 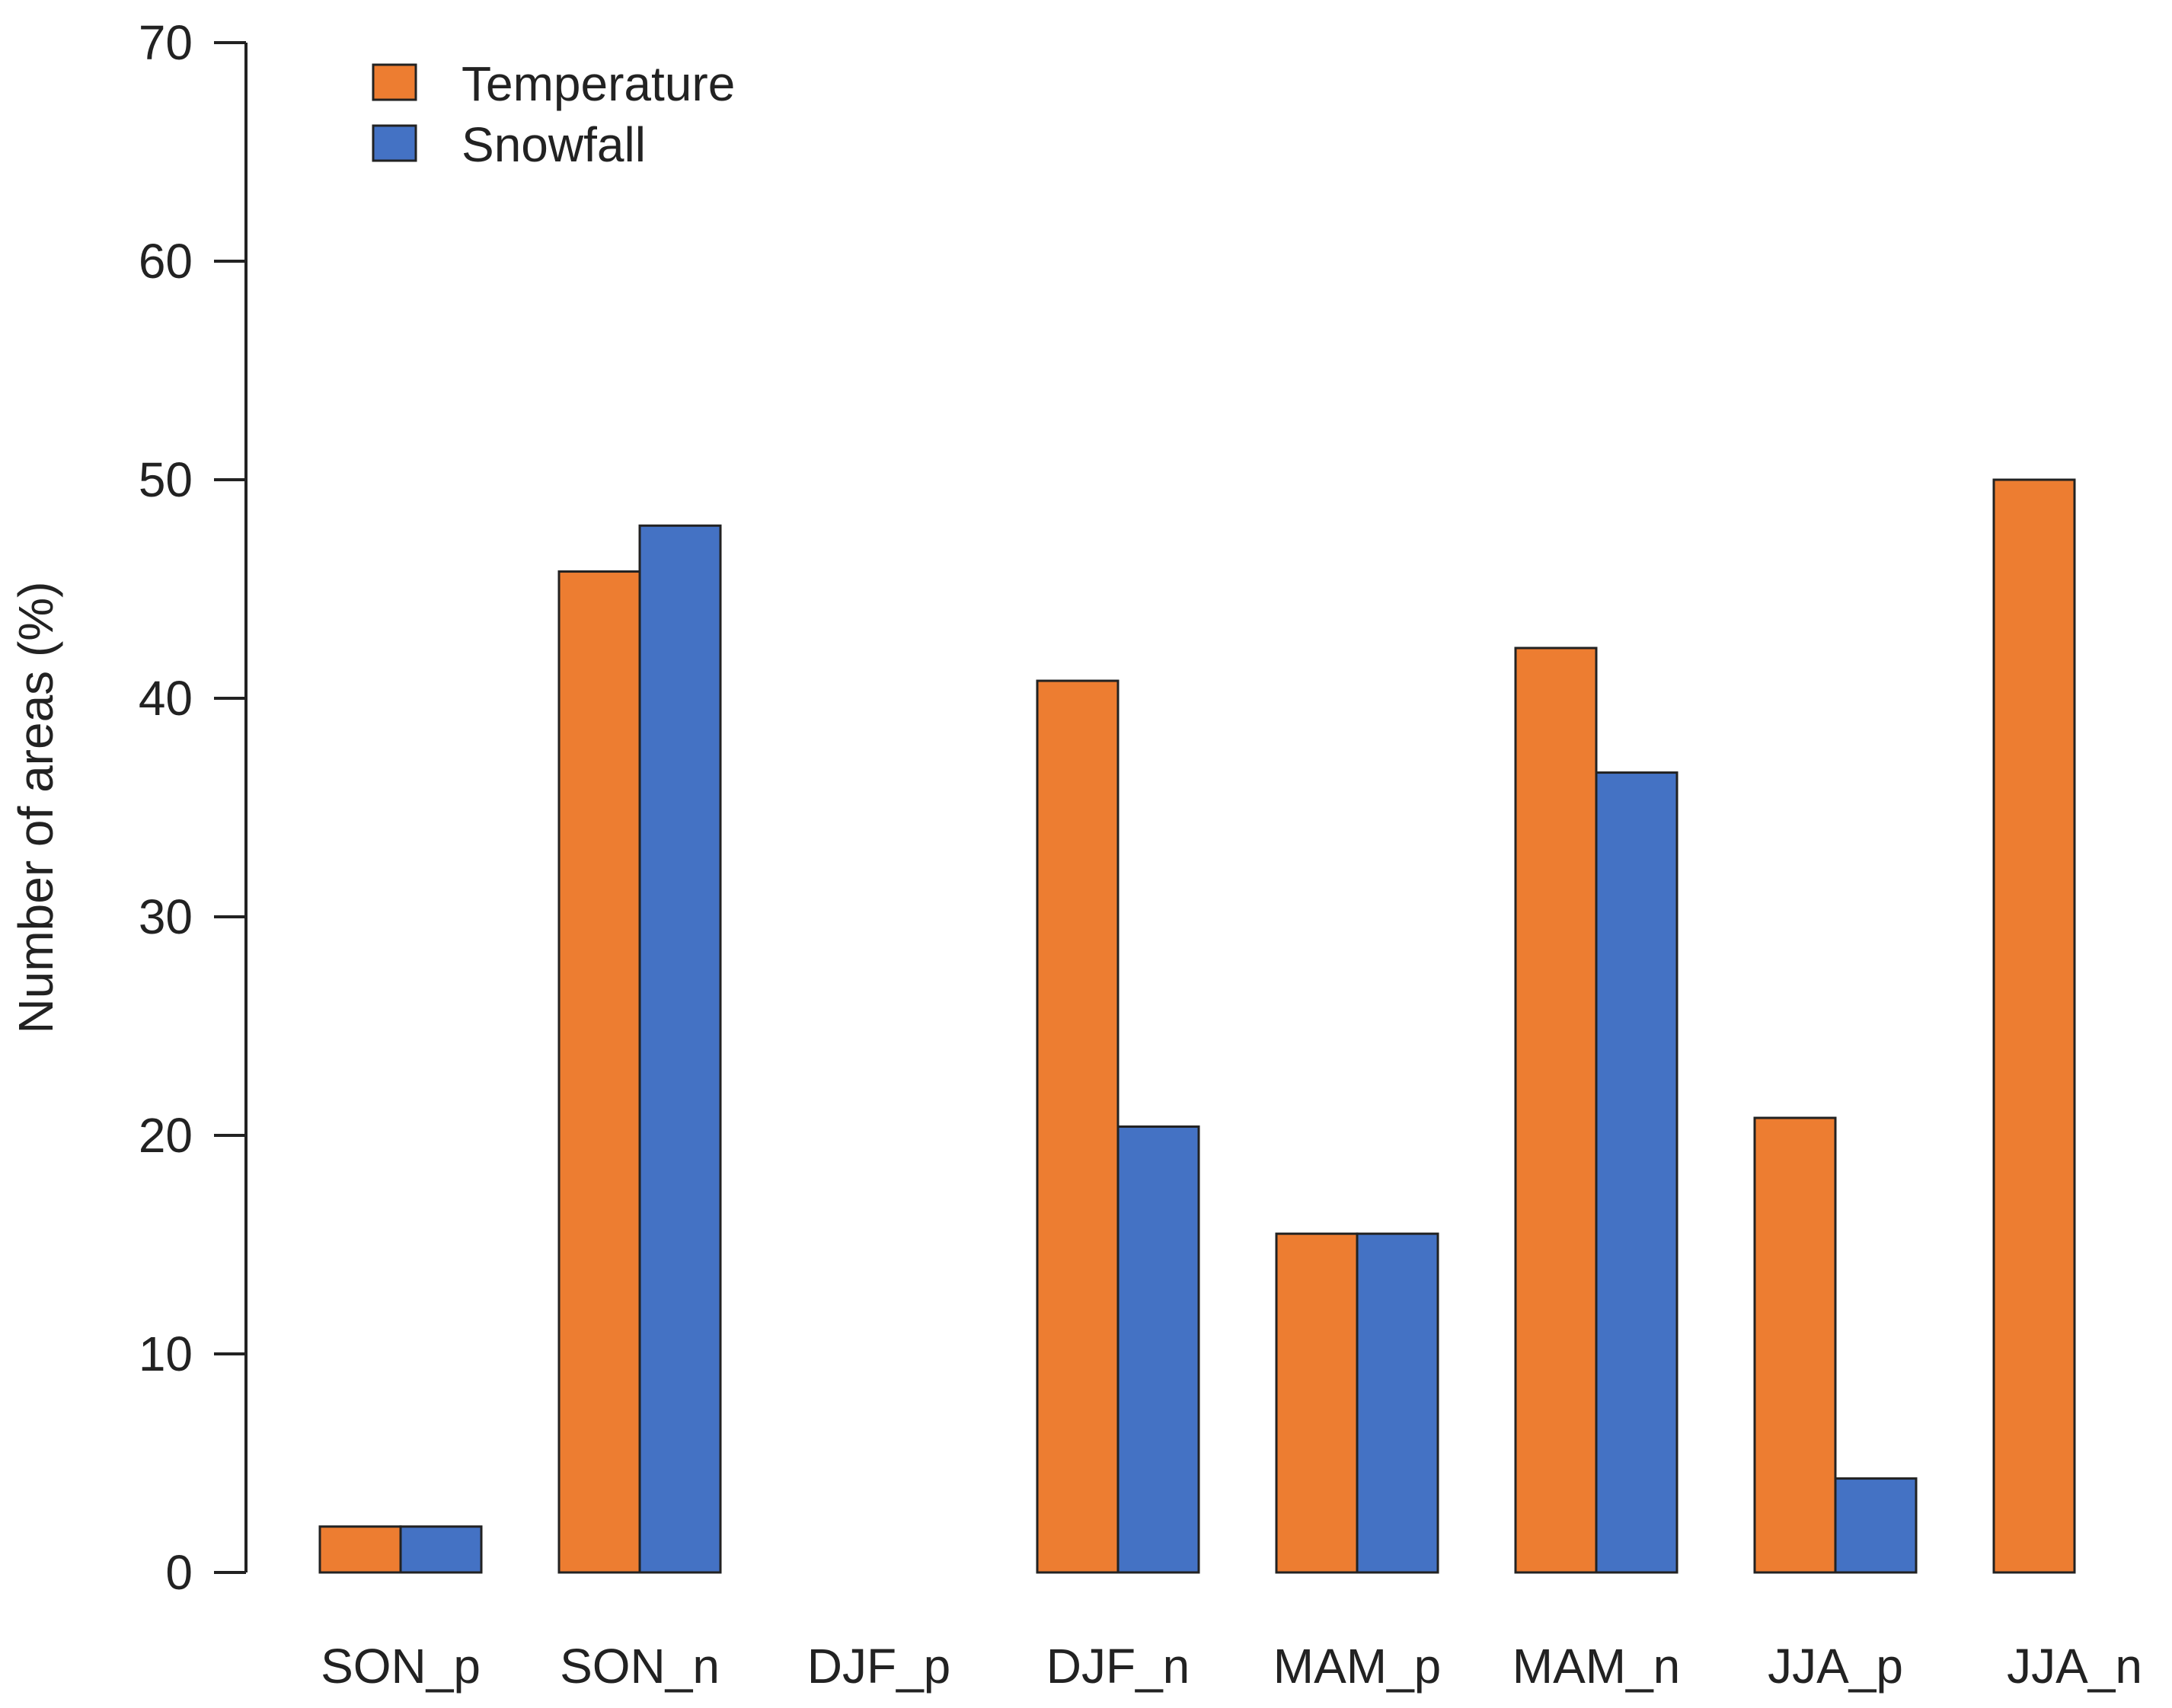 I want to click on bar-temperature-MAM_n, so click(x=1556, y=1110).